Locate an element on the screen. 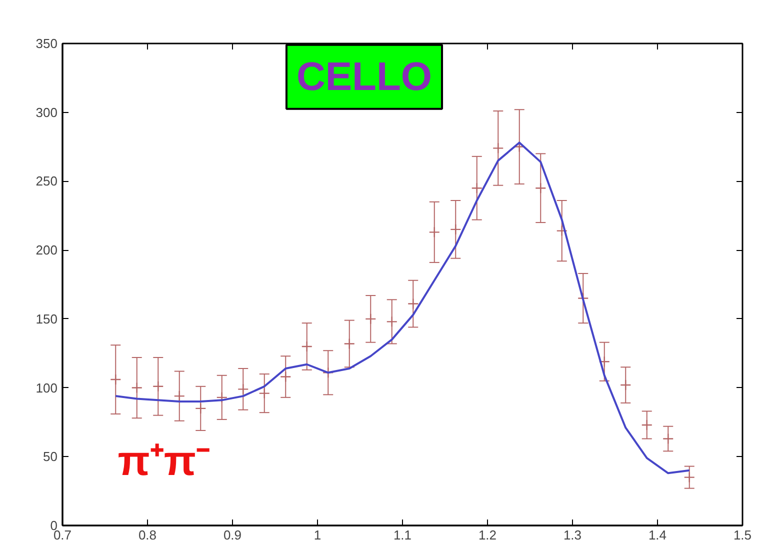 Image resolution: width=759 pixels, height=556 pixels. x-tick-label: 1.4 is located at coordinates (657, 535).